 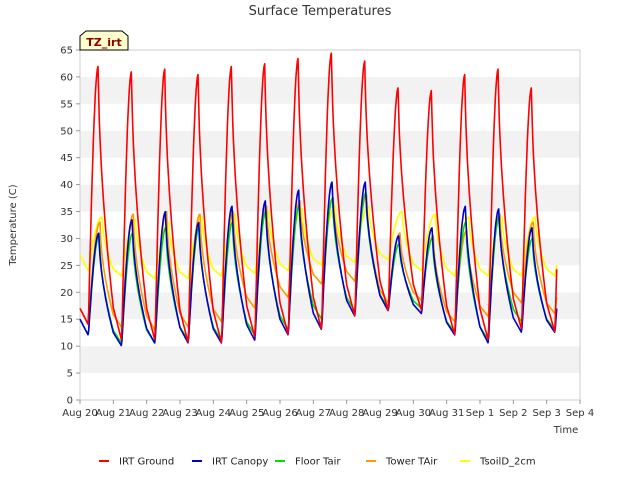 I want to click on legend-label: IRT Ground, so click(x=146, y=462).